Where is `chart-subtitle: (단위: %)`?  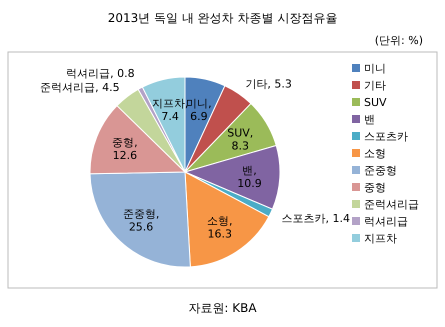 chart-subtitle: (단위: %) is located at coordinates (398, 40).